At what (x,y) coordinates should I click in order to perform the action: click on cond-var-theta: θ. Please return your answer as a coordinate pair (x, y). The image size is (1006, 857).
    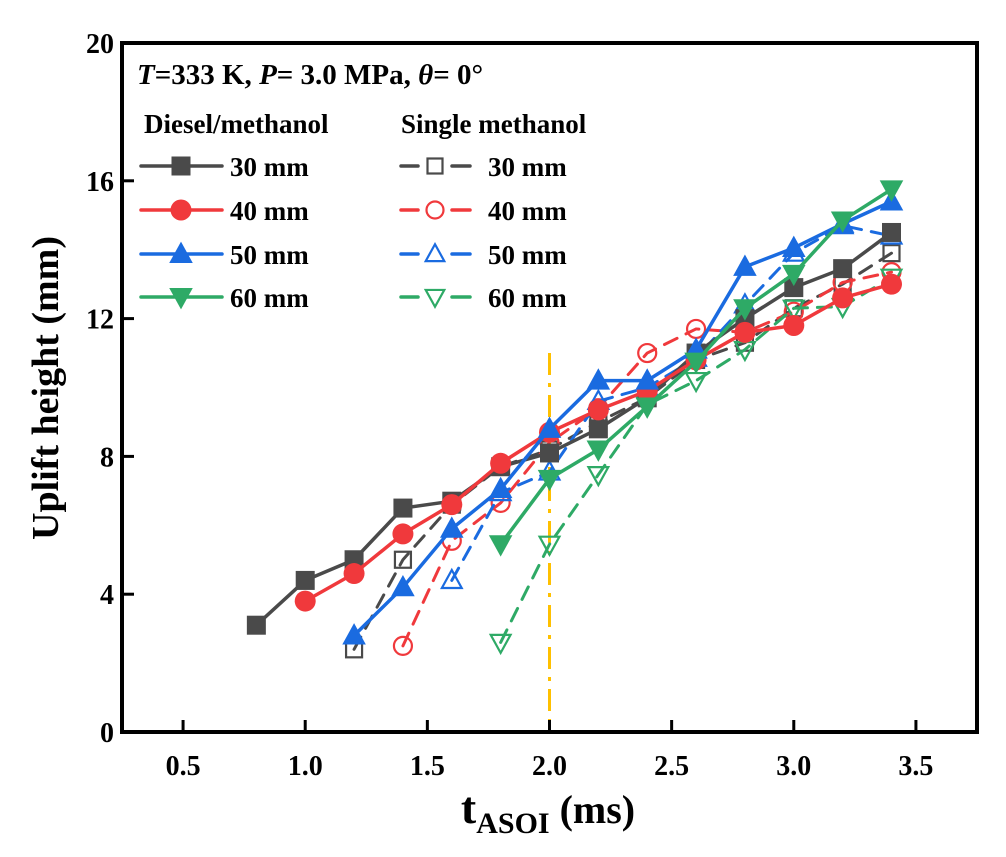
    Looking at the image, I should click on (425, 75).